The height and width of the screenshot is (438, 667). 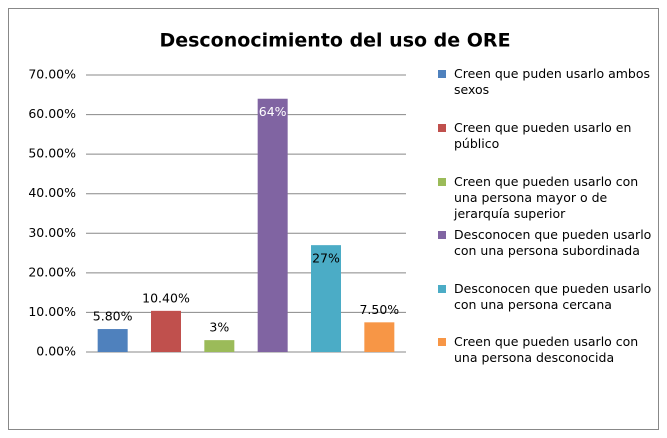 I want to click on legend-text: Creen que puden usarlo ambos sexos, so click(x=552, y=81).